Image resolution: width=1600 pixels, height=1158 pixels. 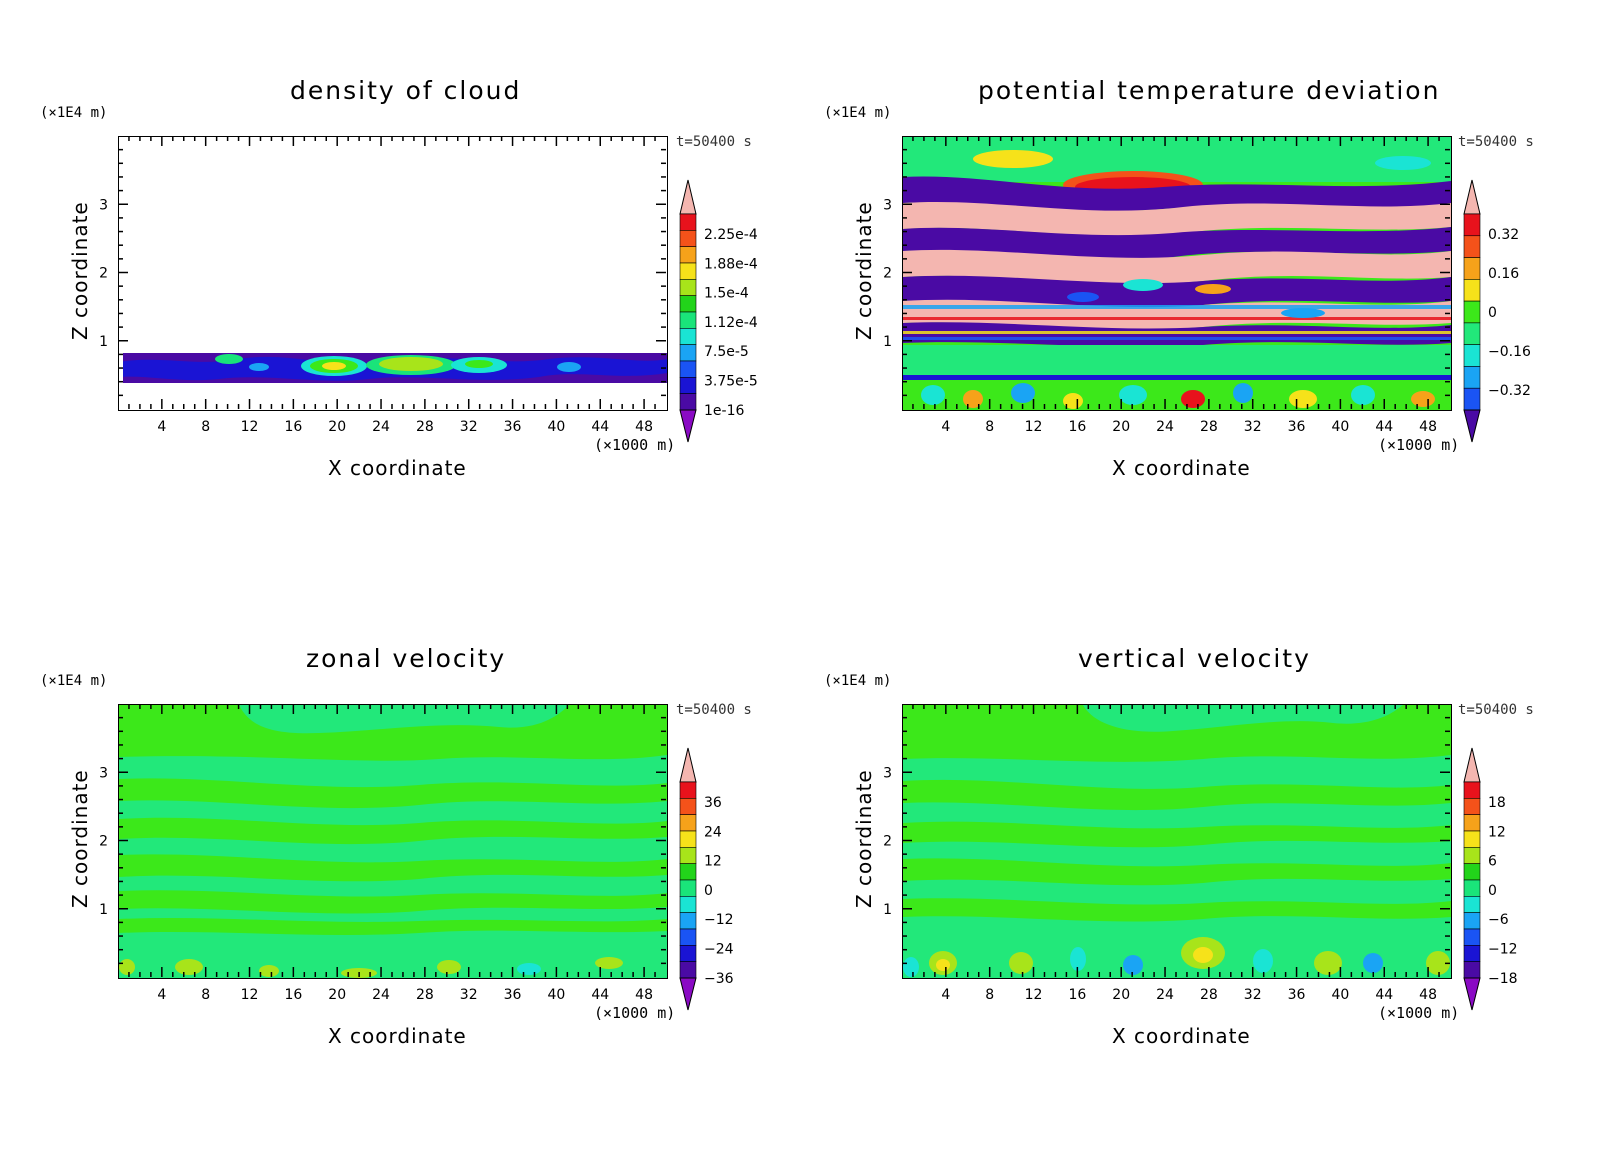 What do you see at coordinates (1194, 658) in the screenshot?
I see `chart-title: vertical velocity` at bounding box center [1194, 658].